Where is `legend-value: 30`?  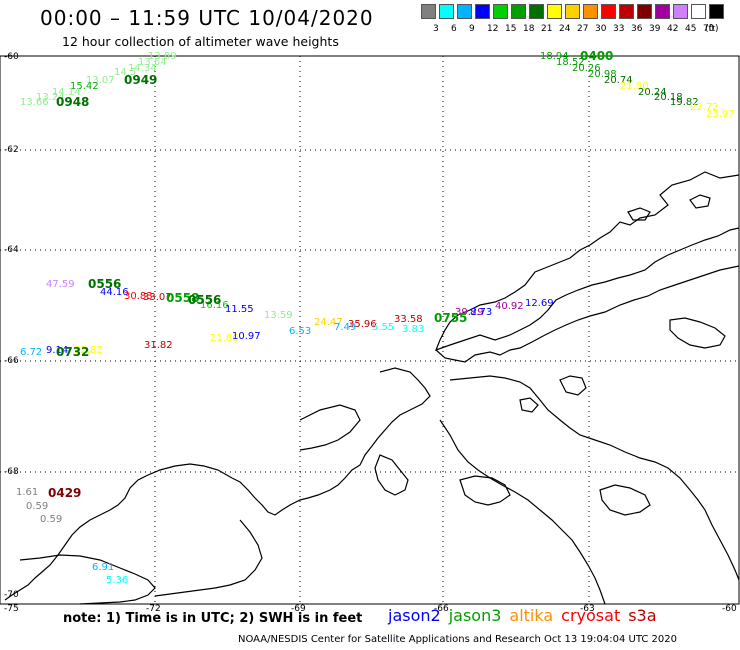 legend-value: 30 is located at coordinates (601, 29).